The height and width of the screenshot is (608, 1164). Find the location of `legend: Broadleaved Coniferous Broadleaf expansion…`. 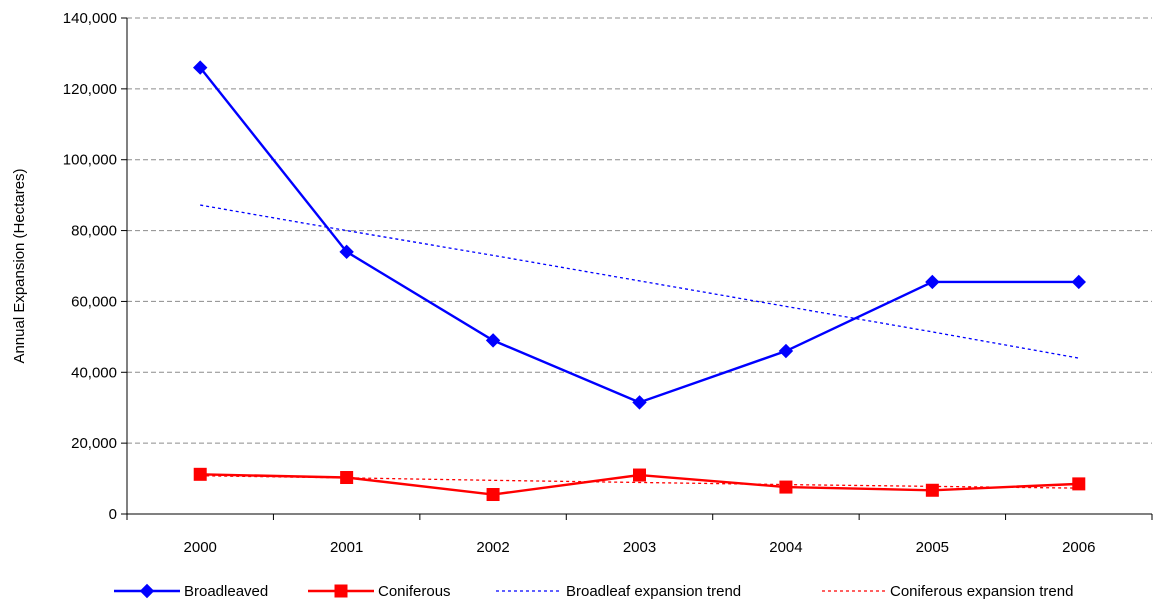

legend: Broadleaved Coniferous Broadleaf expansion… is located at coordinates (593, 591).